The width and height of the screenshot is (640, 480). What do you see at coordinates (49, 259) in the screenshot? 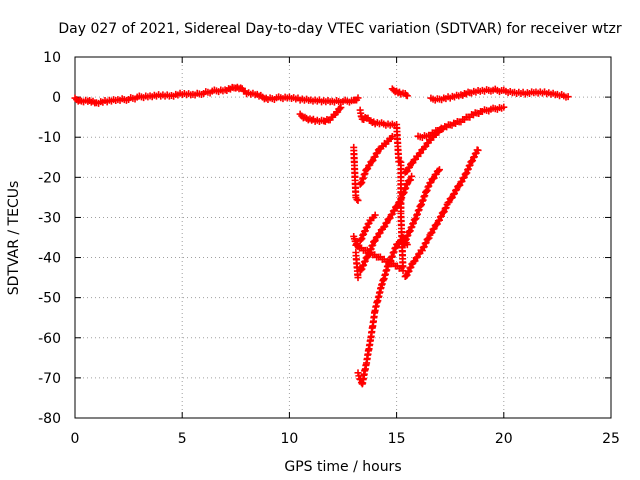
I see `y-tick-label: -40` at bounding box center [49, 259].